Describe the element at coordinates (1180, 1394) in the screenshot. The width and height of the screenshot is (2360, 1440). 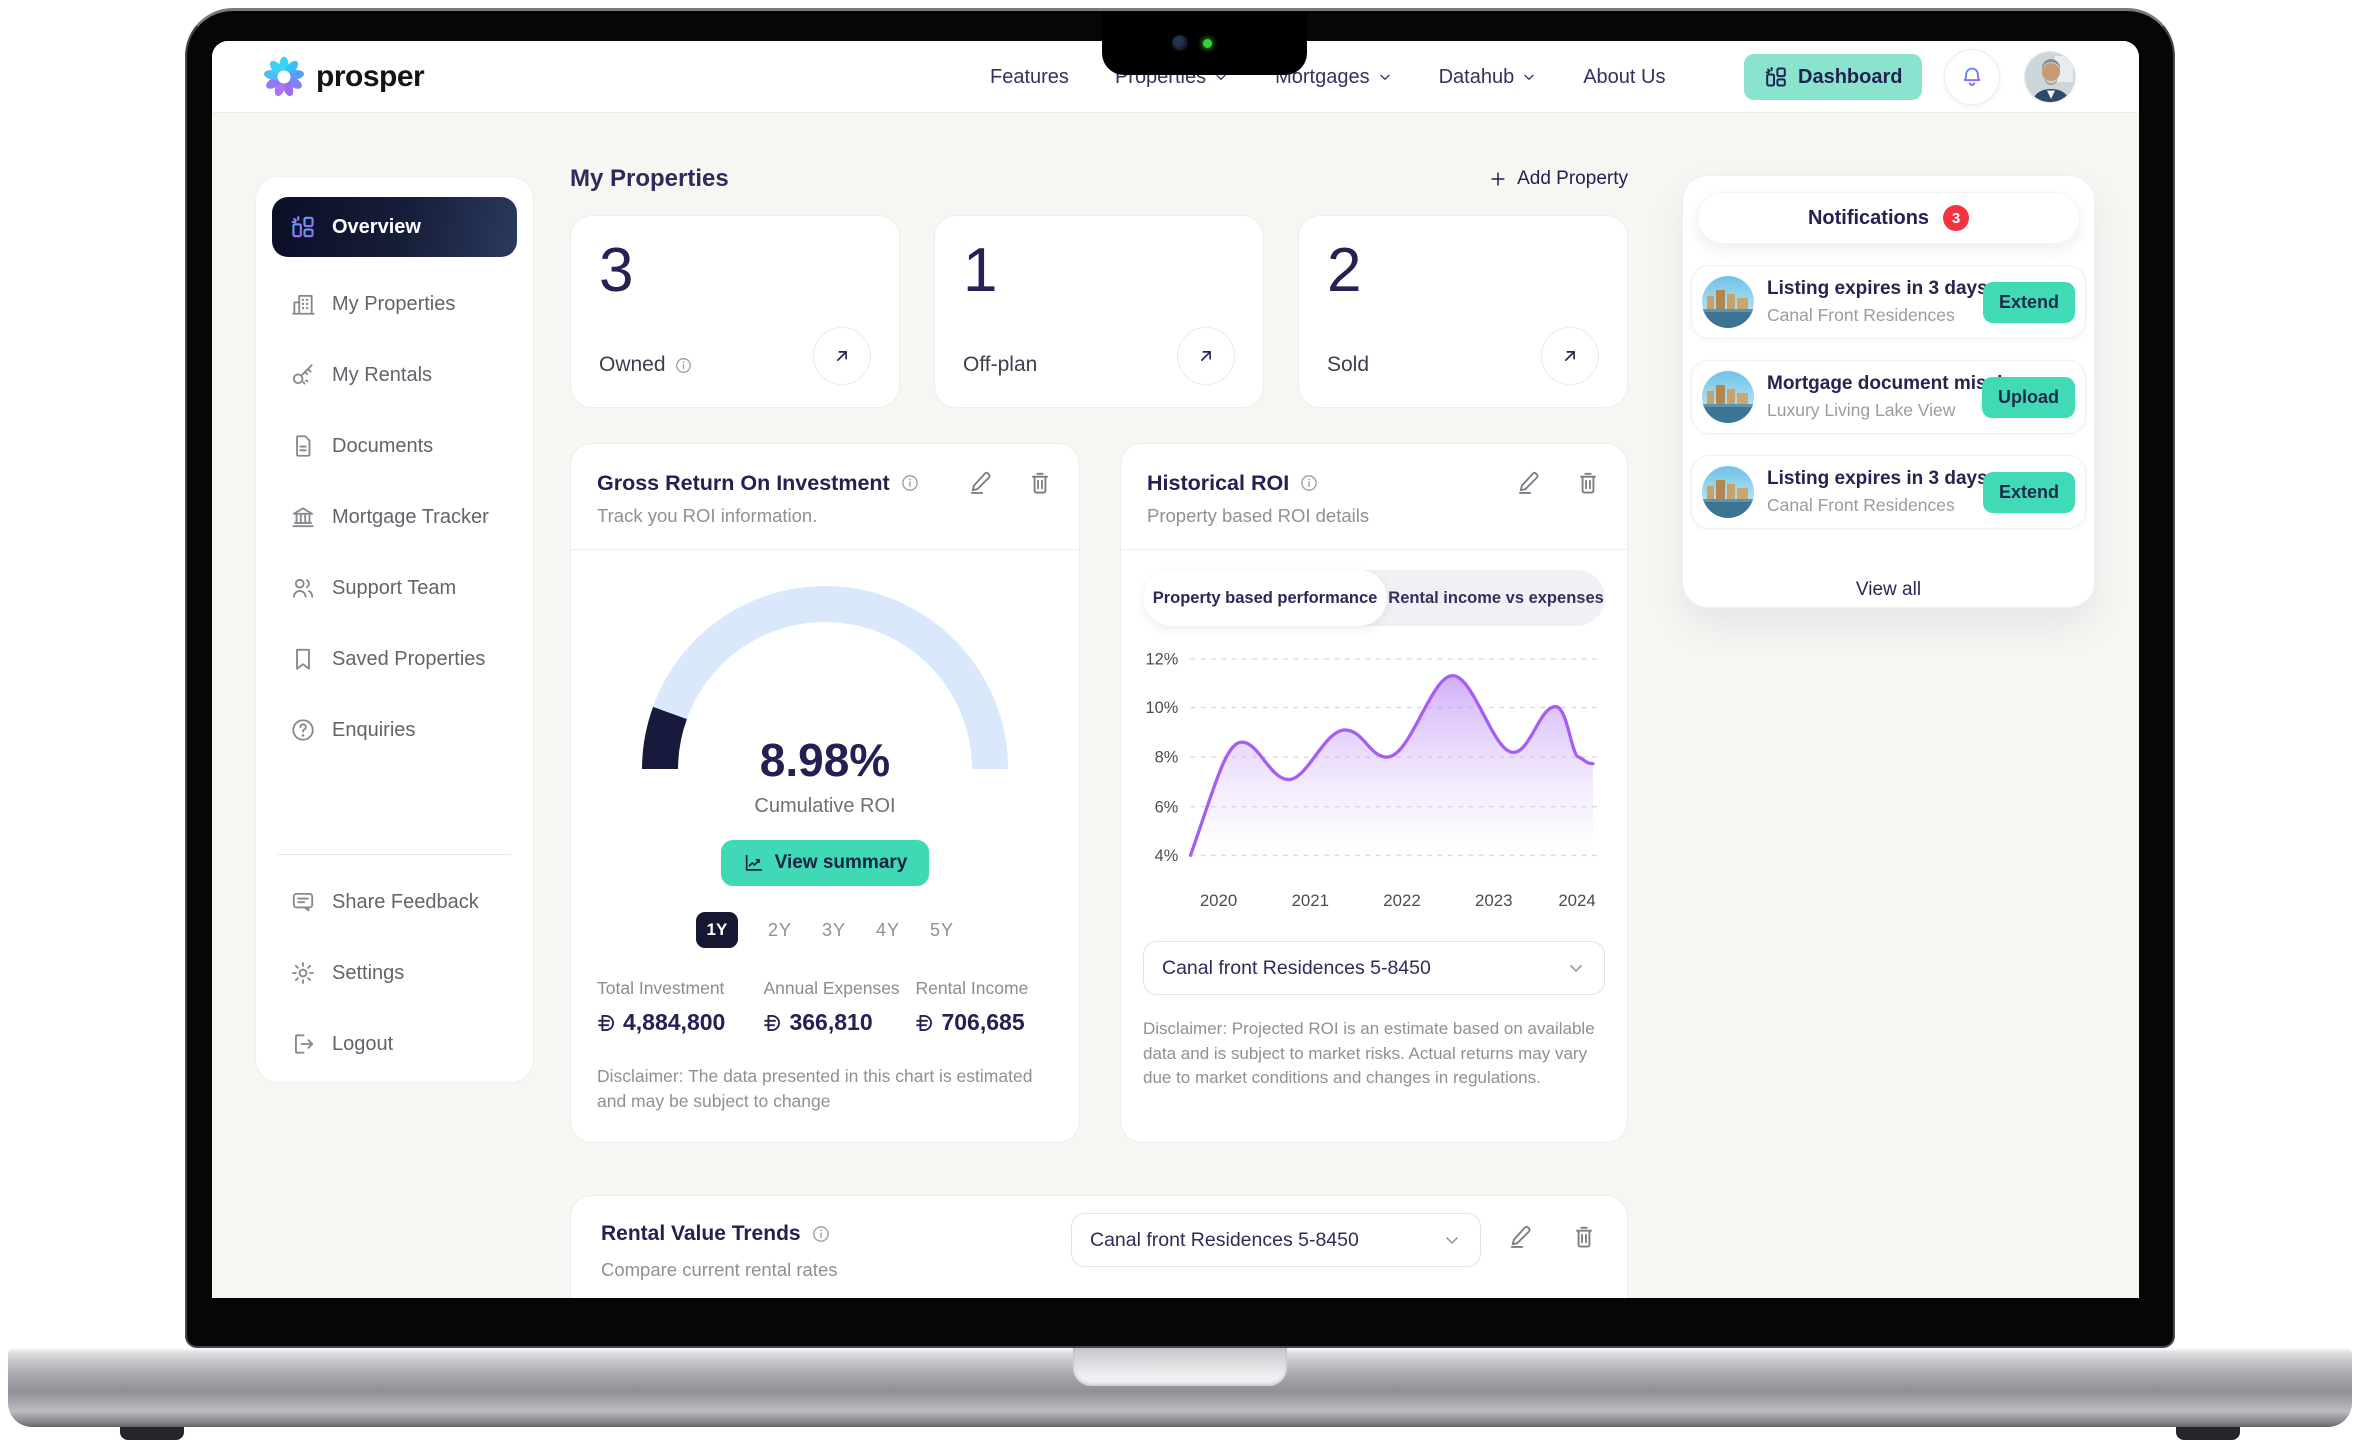
I see `laptop-base` at that location.